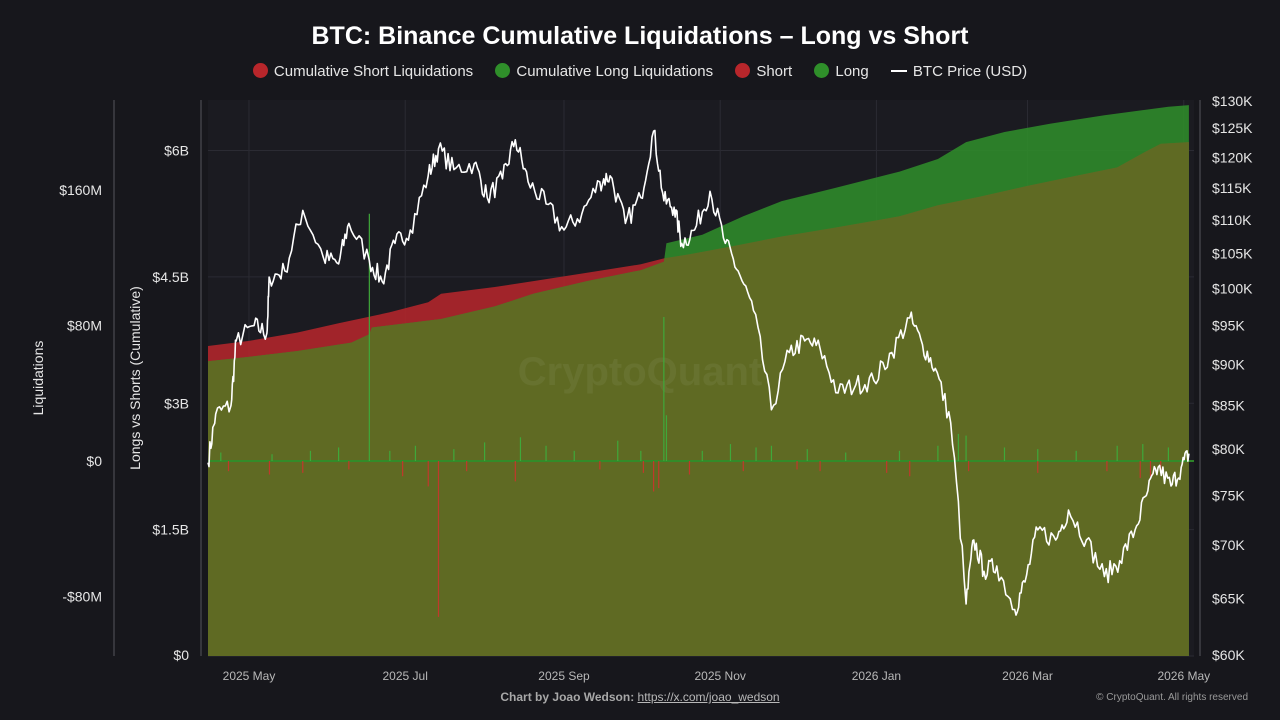 This screenshot has height=720, width=1280. What do you see at coordinates (822, 70) in the screenshot?
I see `legend-dot-long` at bounding box center [822, 70].